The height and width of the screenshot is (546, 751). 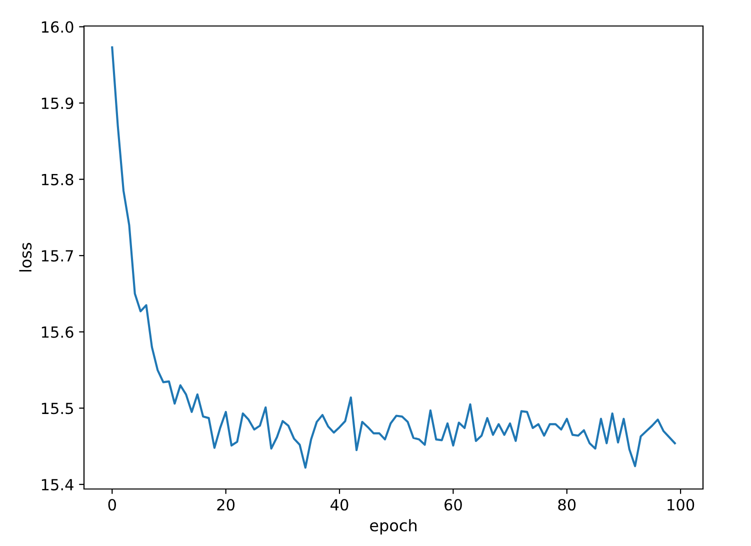 What do you see at coordinates (339, 504) in the screenshot?
I see `x-tick-label: 40` at bounding box center [339, 504].